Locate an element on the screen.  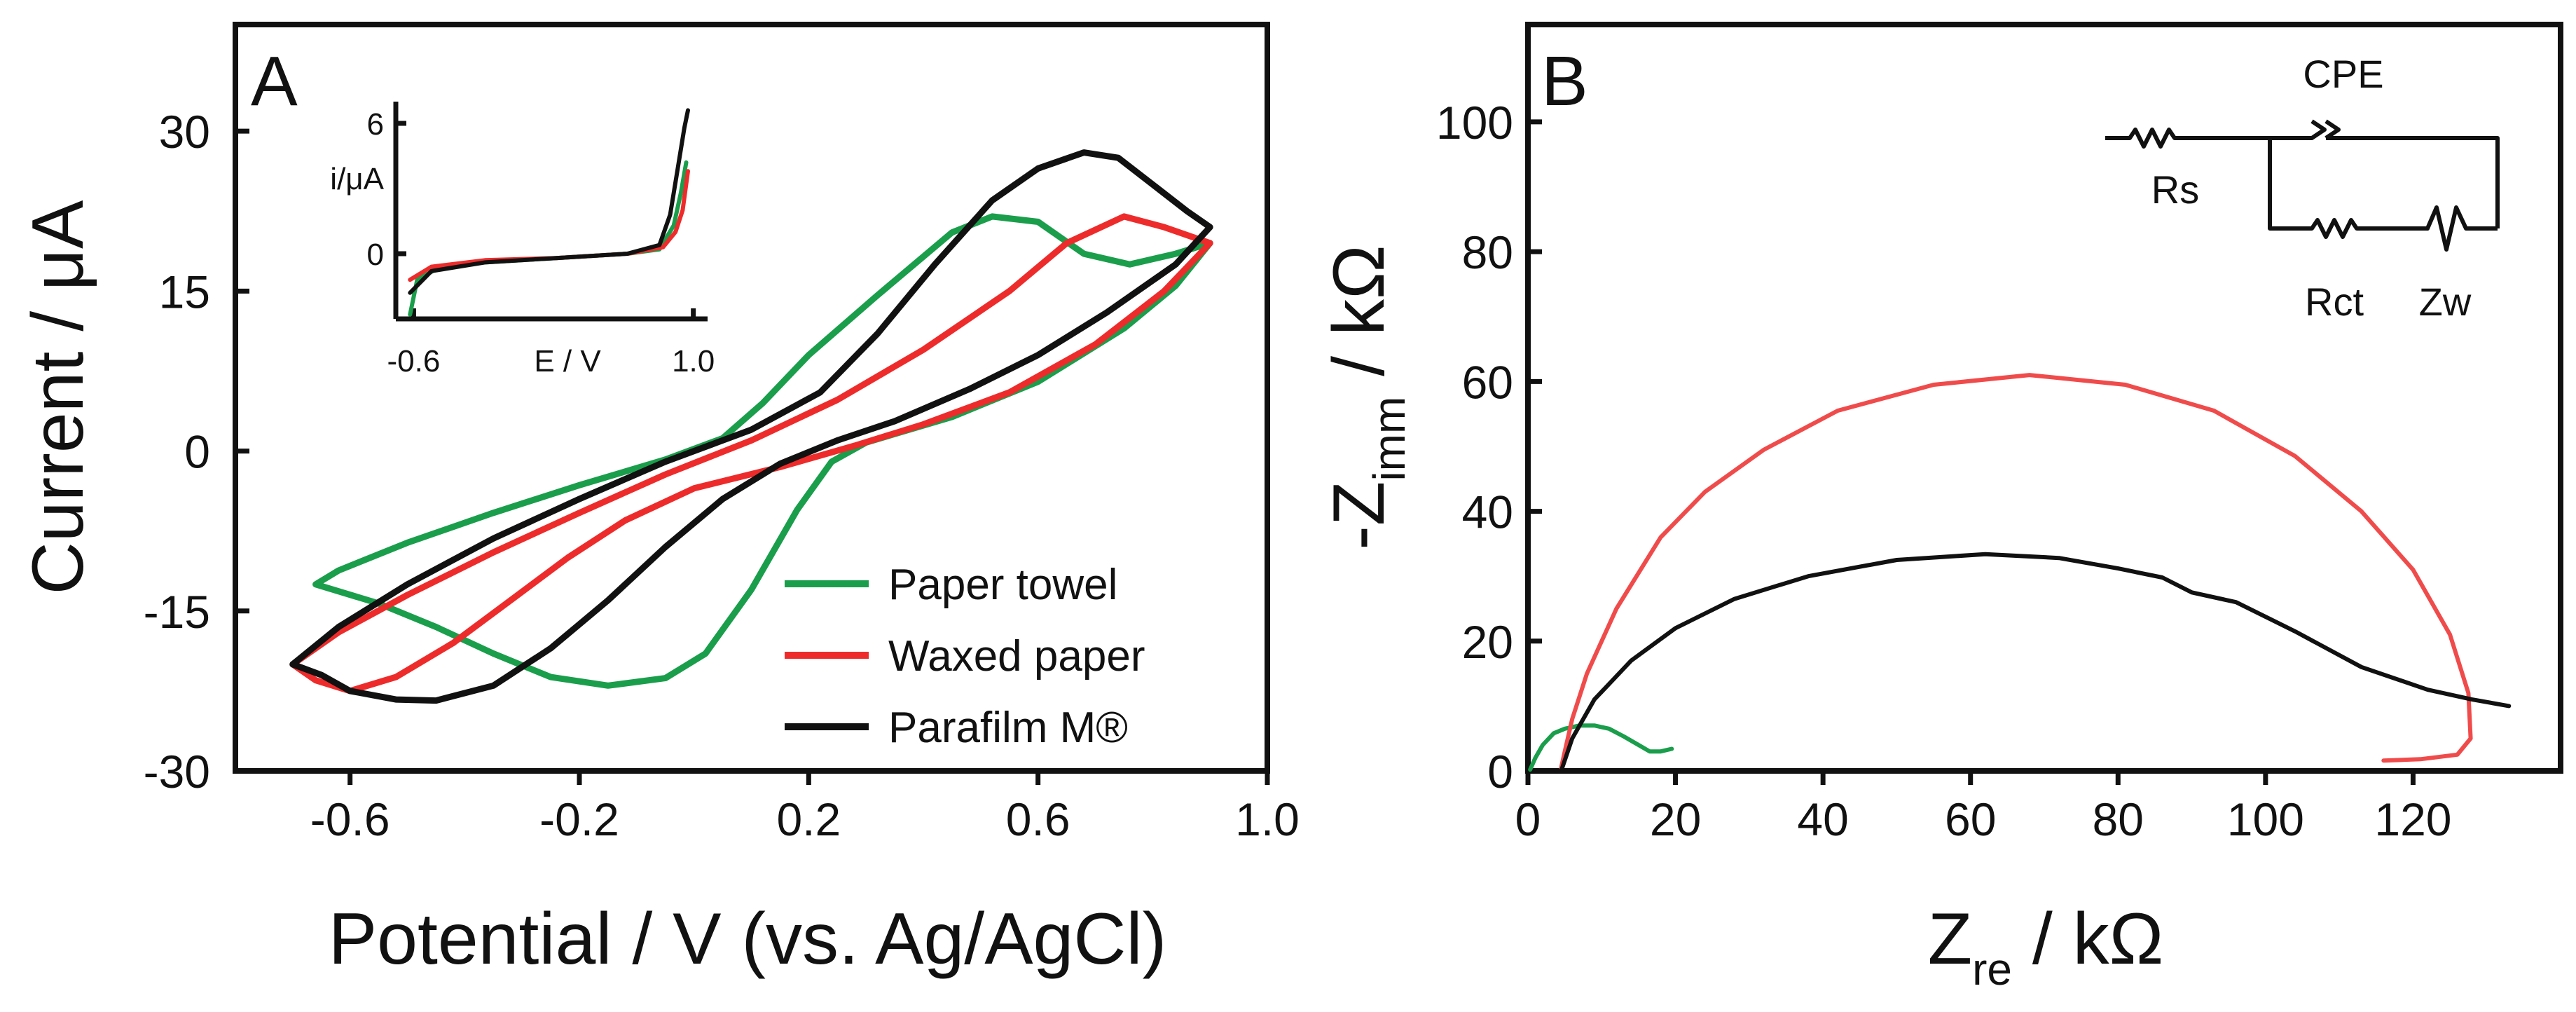
inset-curve-waxed-paper is located at coordinates (549, 225).